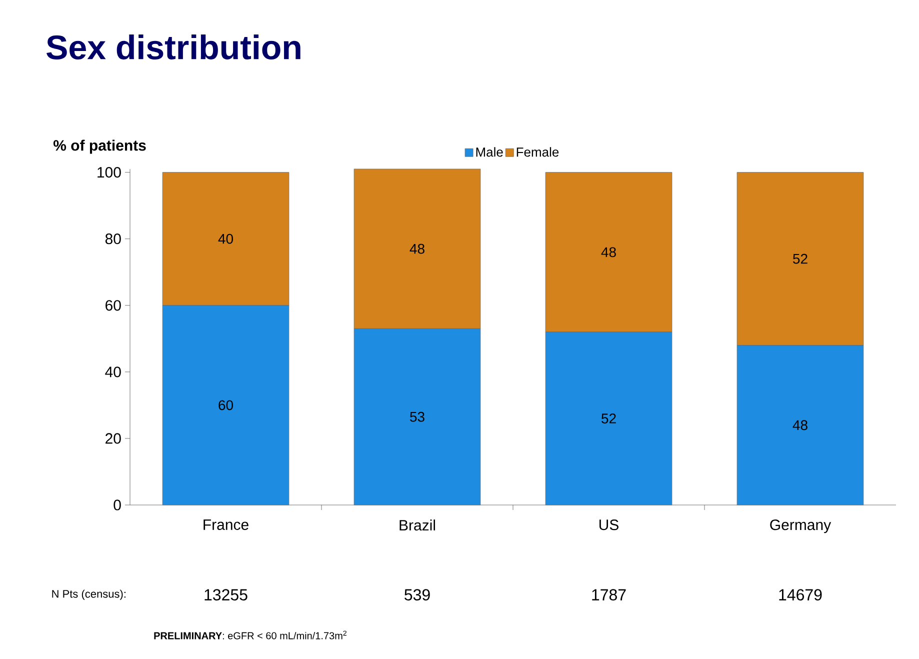 The height and width of the screenshot is (659, 919). What do you see at coordinates (801, 527) in the screenshot?
I see `x-tick-label: Germany` at bounding box center [801, 527].